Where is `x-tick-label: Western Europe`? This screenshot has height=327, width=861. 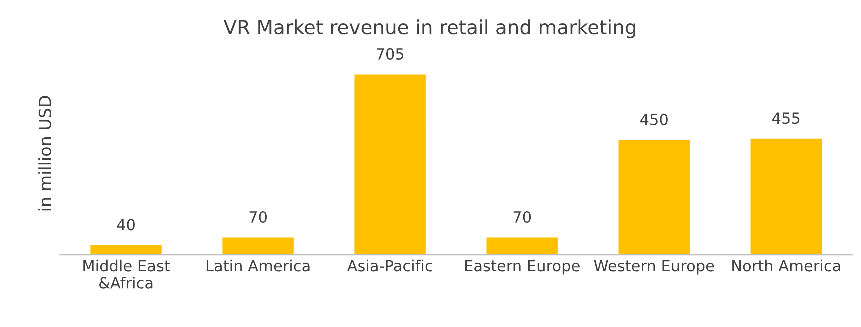 x-tick-label: Western Europe is located at coordinates (654, 267).